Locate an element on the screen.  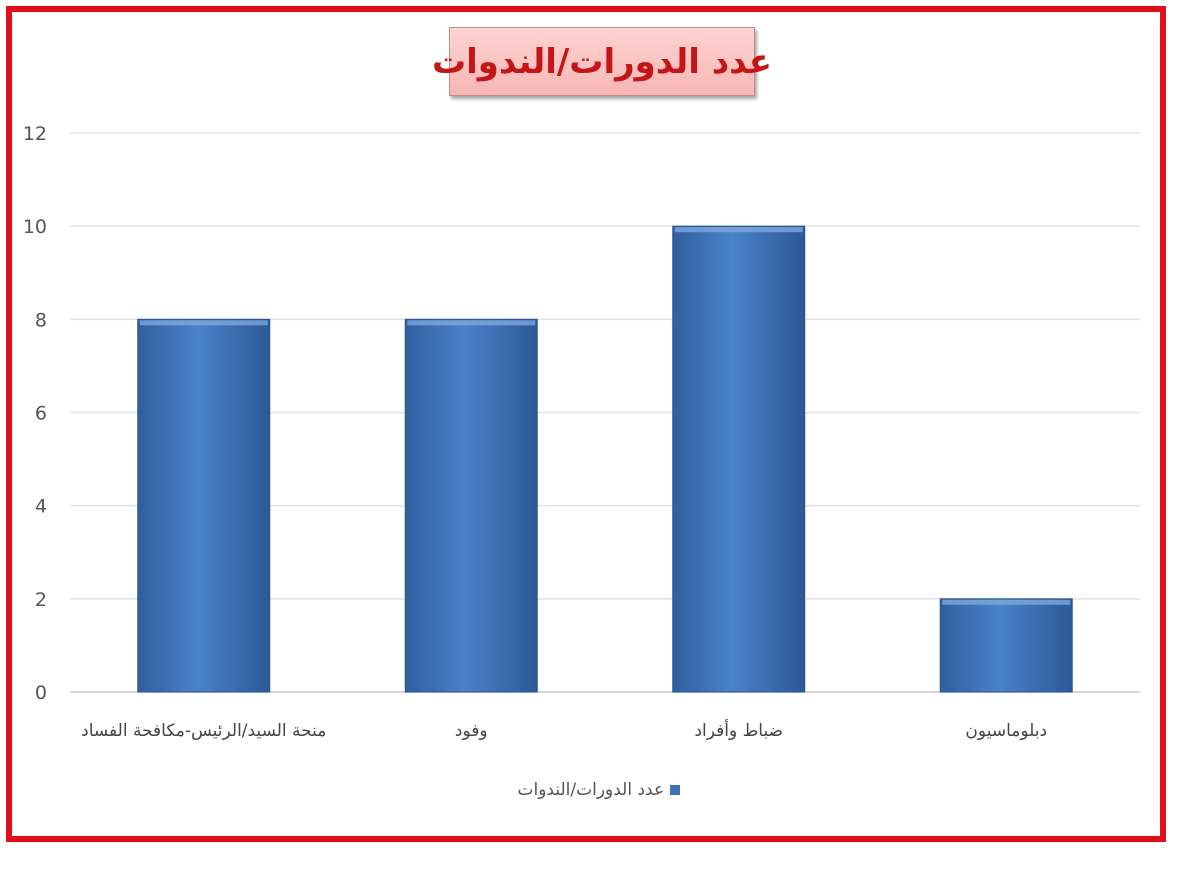
x-tick-label: وفود is located at coordinates (471, 731).